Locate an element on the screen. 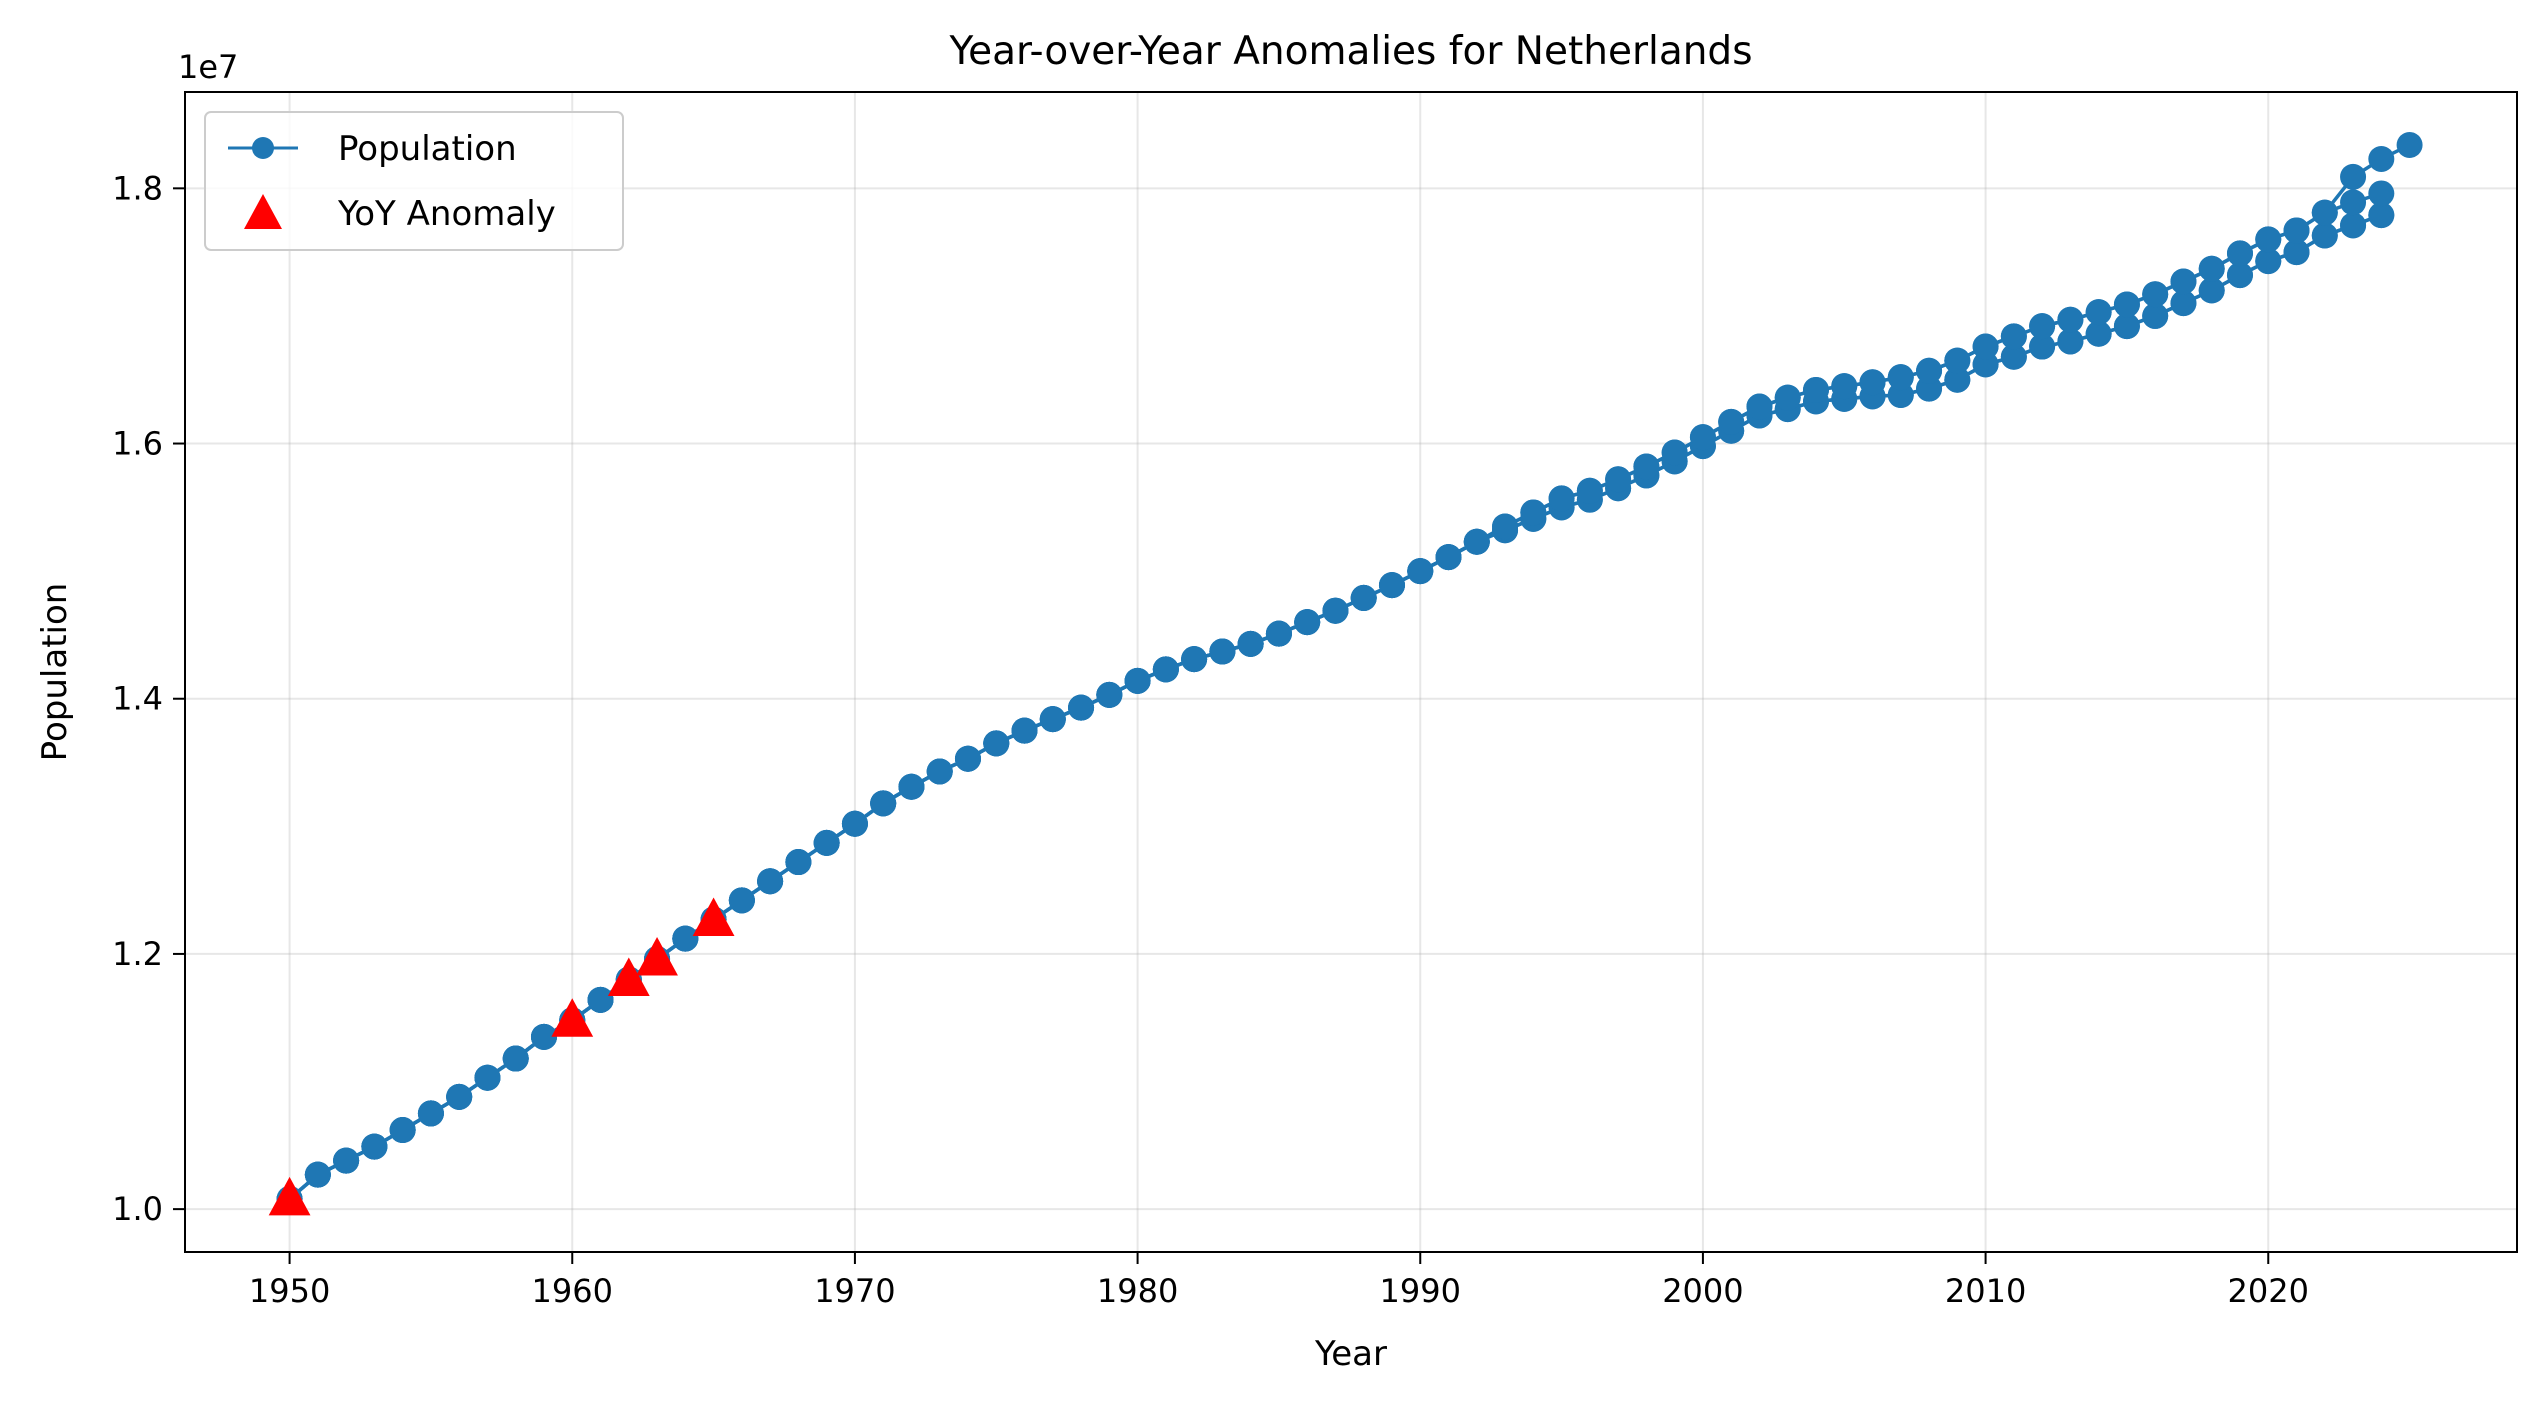 The width and height of the screenshot is (2539, 1411). x-tick-label: 1970 is located at coordinates (854, 1291).